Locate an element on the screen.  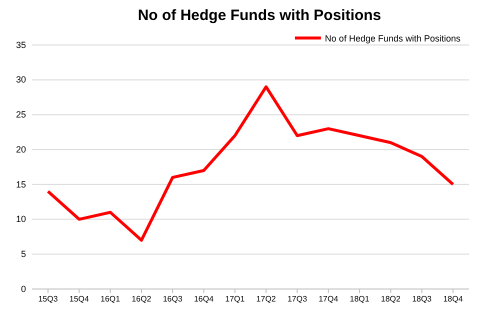
y-tick-label: 20 is located at coordinates (21, 149).